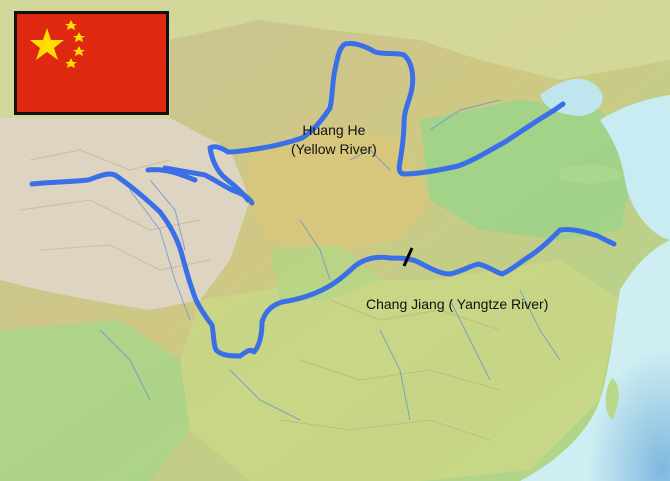  I want to click on sichuan-basin, so click(325, 272).